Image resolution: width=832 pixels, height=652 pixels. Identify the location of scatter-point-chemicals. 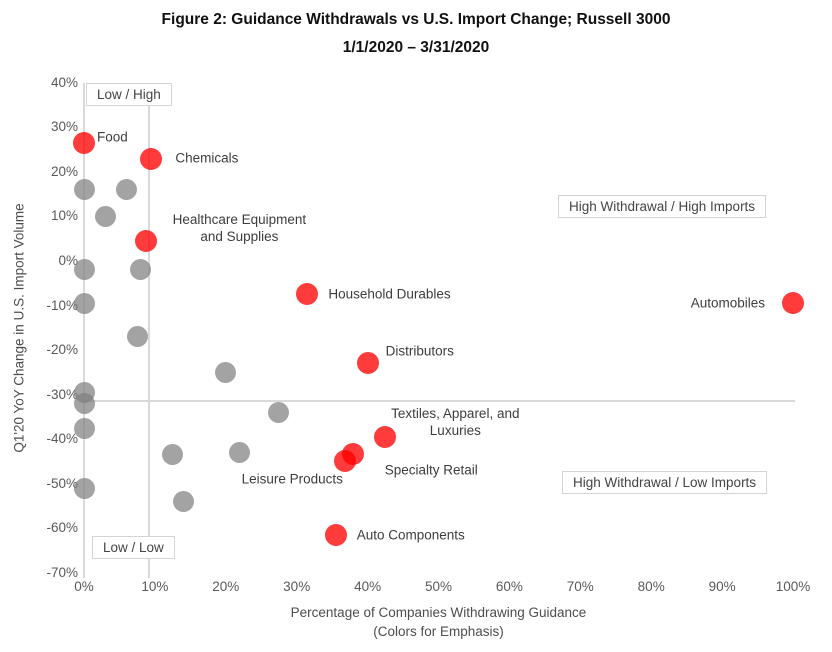
(151, 158).